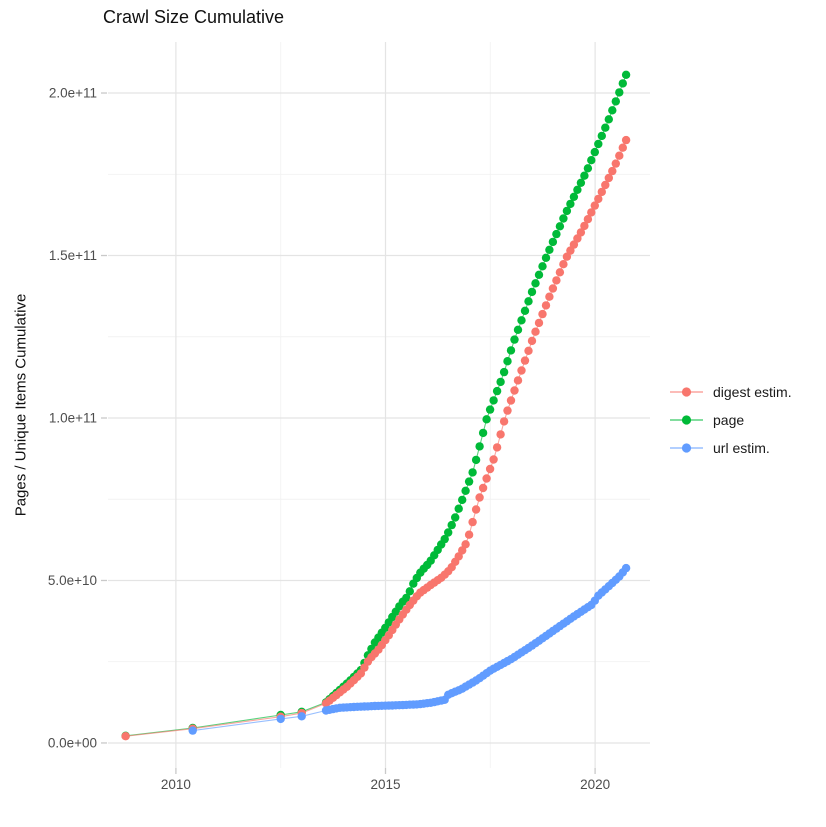 The height and width of the screenshot is (827, 826). I want to click on legend-item-url-estim: url estim., so click(720, 448).